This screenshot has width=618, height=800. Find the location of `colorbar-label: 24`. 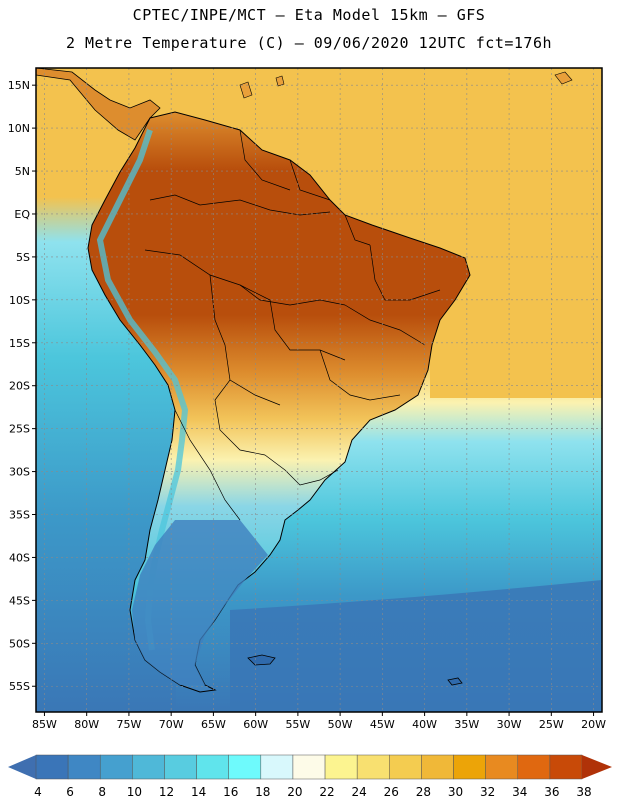

colorbar-label: 24 is located at coordinates (359, 792).